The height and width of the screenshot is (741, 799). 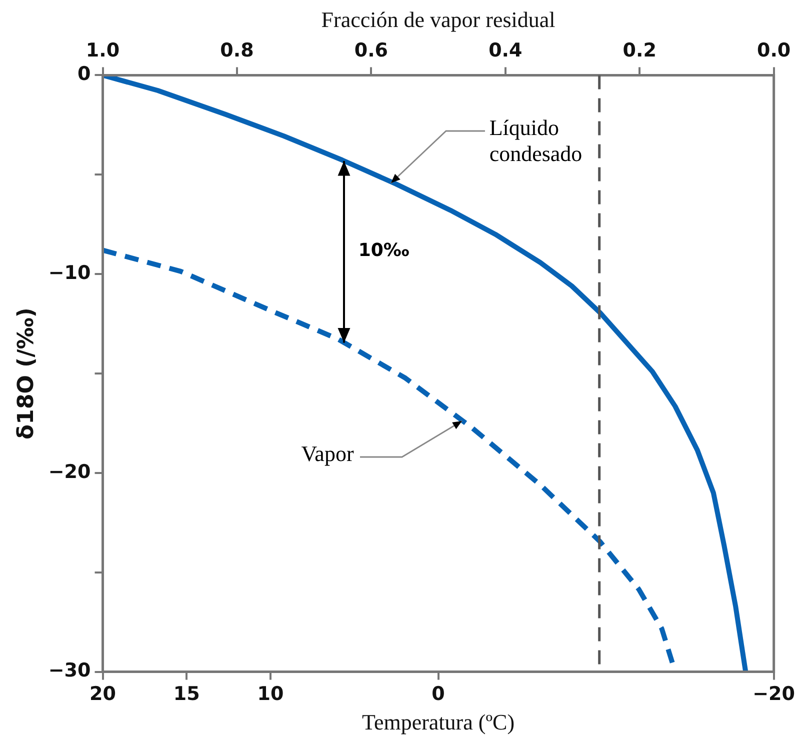 I want to click on x2-tick-label: 0.0, so click(x=773, y=51).